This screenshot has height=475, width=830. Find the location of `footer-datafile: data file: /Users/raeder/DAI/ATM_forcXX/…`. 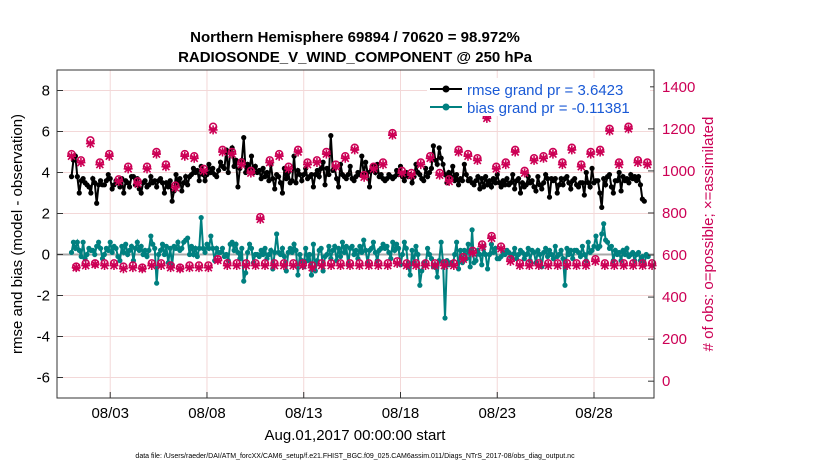

footer-datafile: data file: /Users/raeder/DAI/ATM_forcXX/… is located at coordinates (355, 456).